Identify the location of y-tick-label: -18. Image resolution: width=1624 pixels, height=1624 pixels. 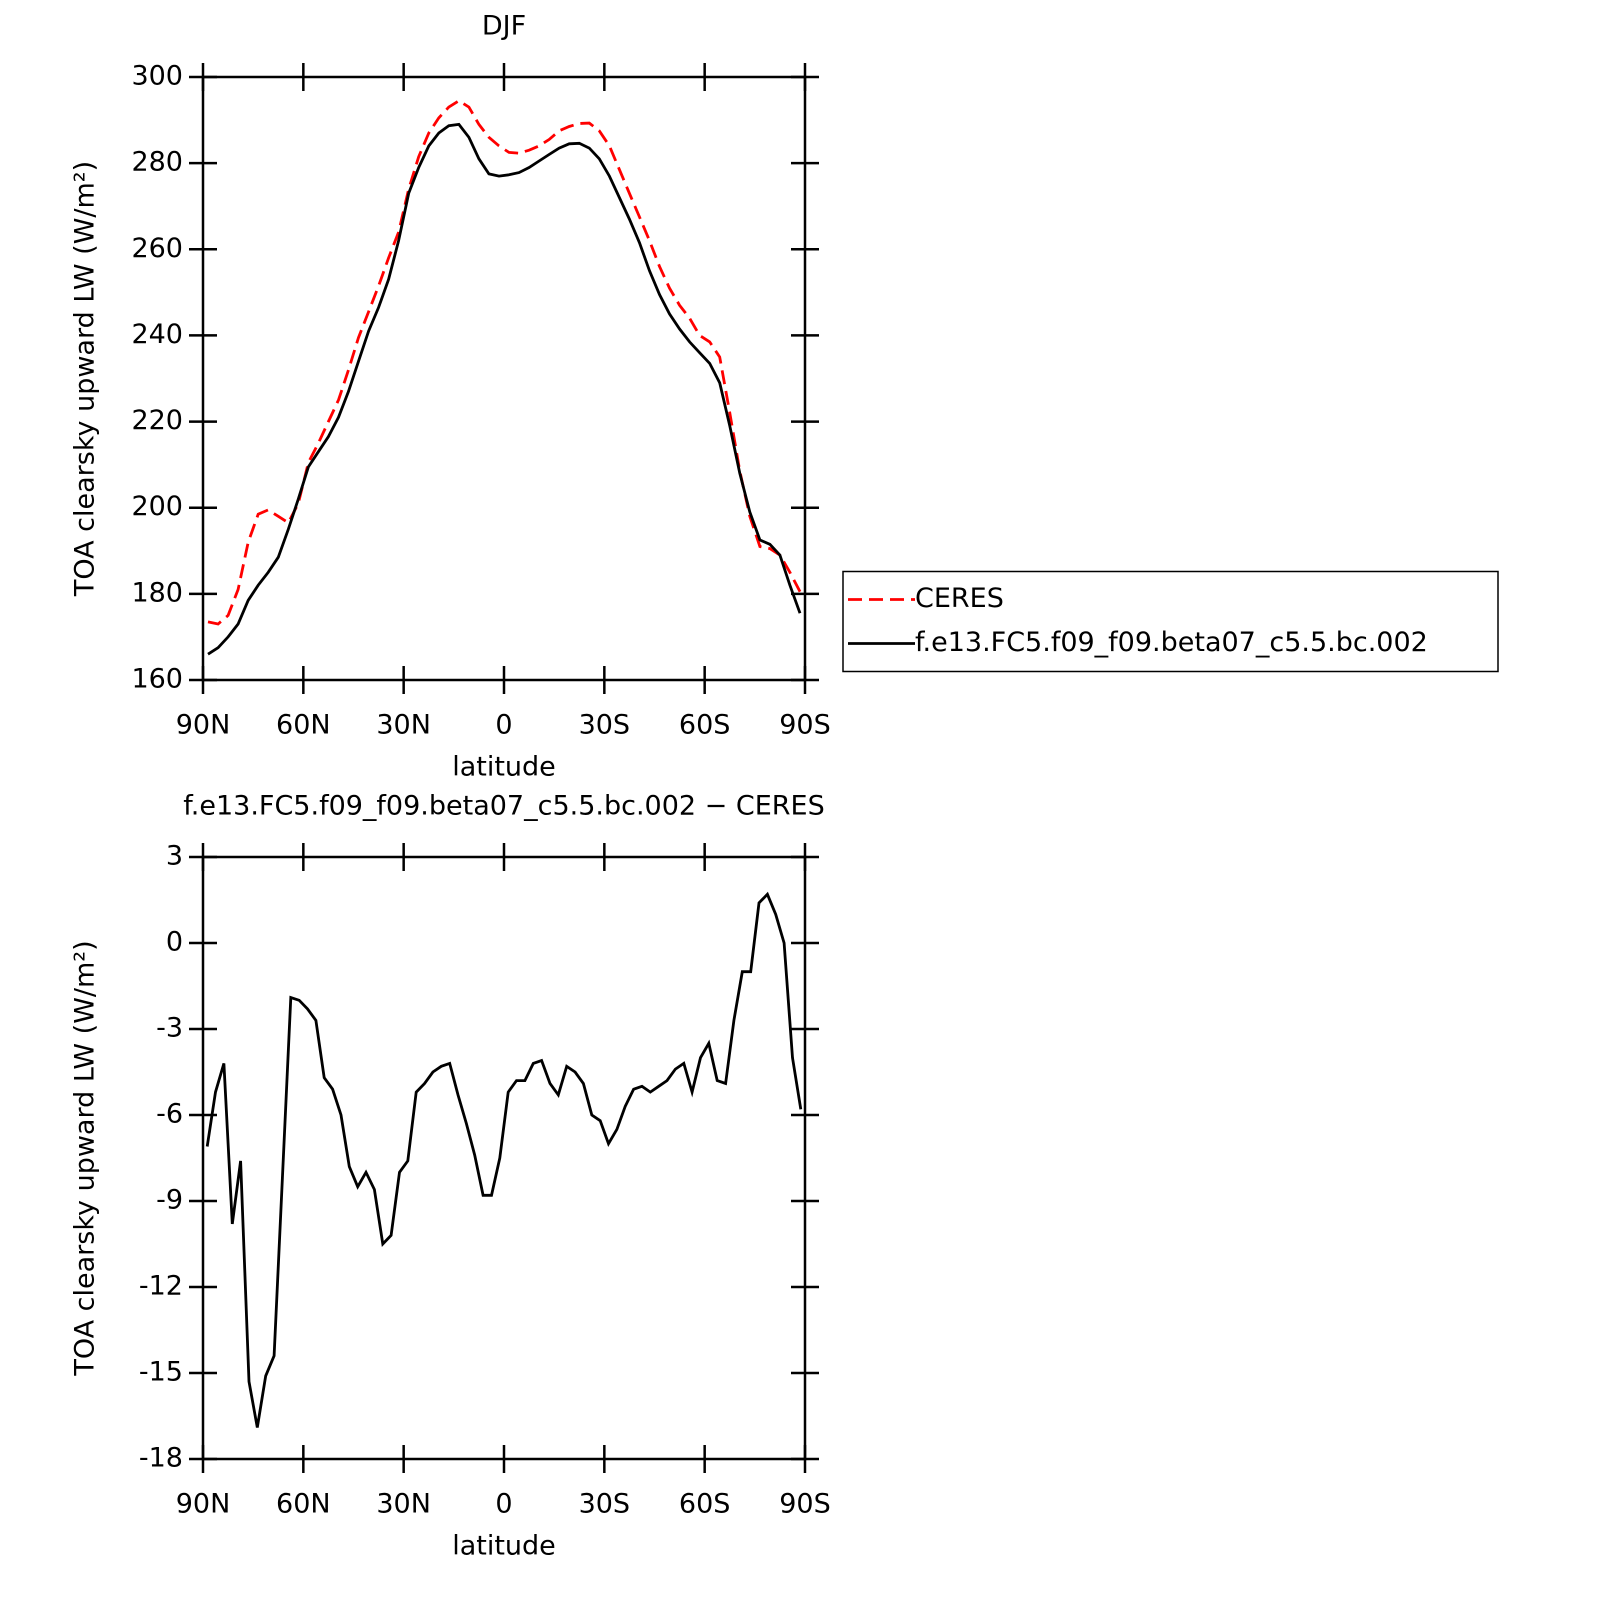
(161, 1458).